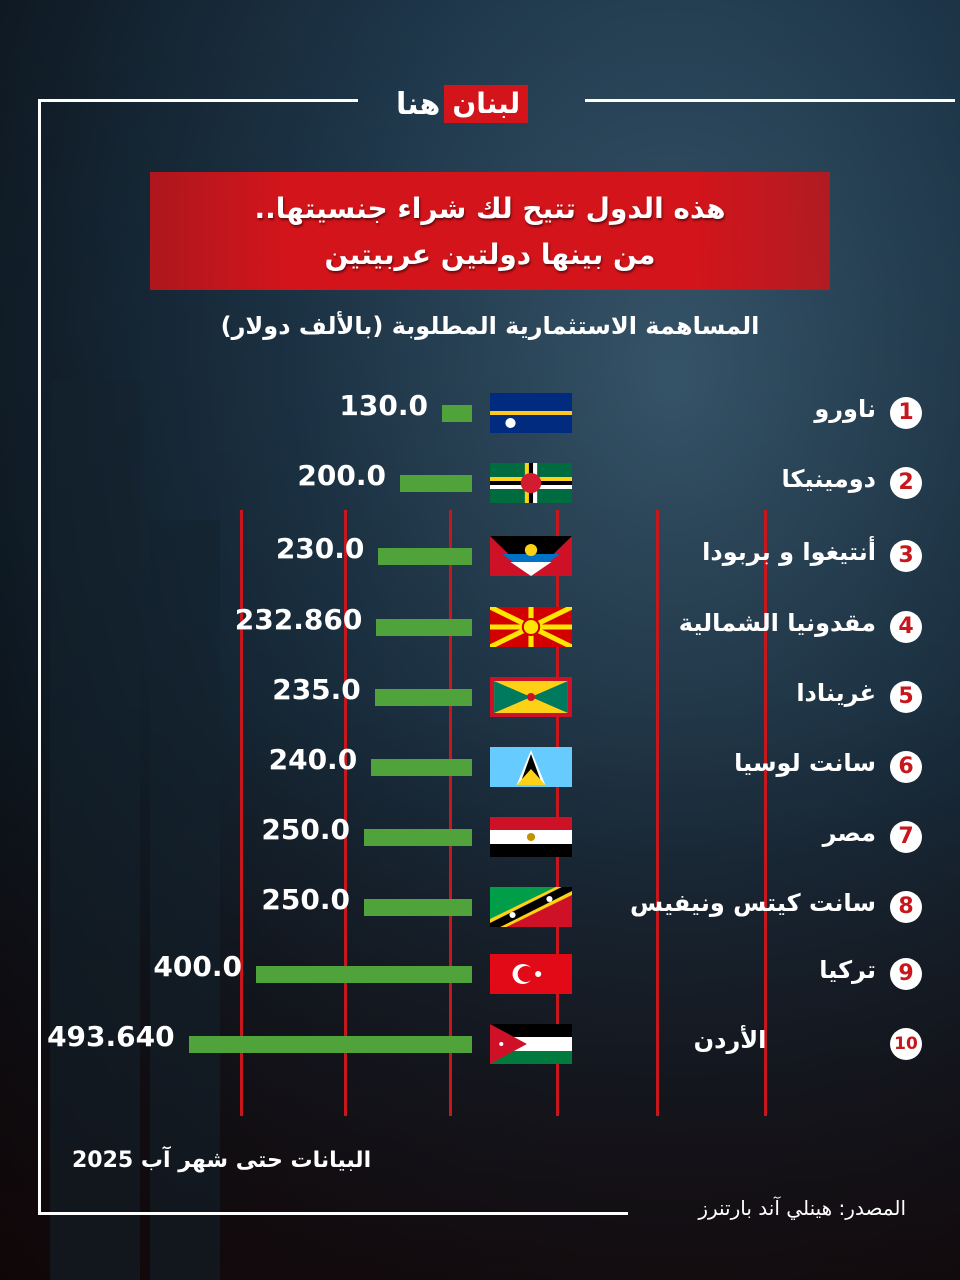 The width and height of the screenshot is (960, 1280). I want to click on country-label: مقدونيا الشمالية, so click(777, 623).